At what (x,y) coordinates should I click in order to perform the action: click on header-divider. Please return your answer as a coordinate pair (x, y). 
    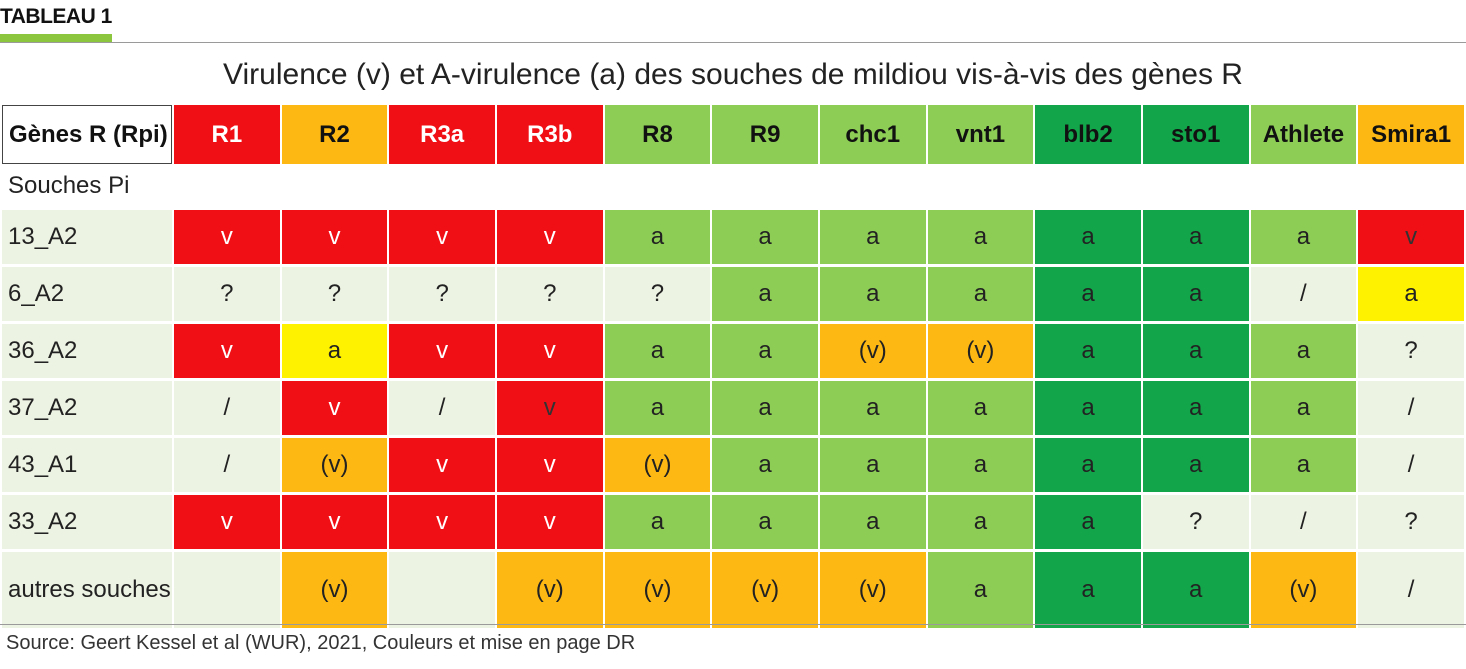
    Looking at the image, I should click on (733, 42).